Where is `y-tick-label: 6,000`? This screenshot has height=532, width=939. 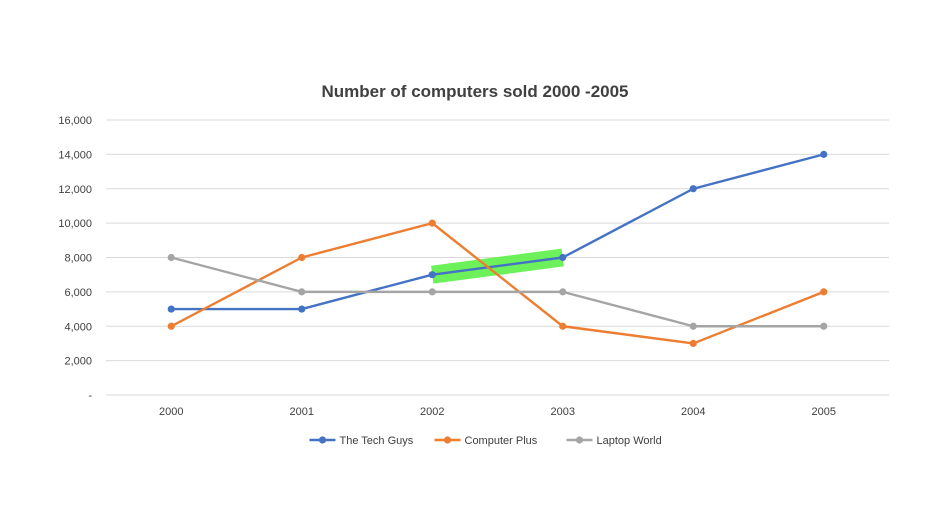
y-tick-label: 6,000 is located at coordinates (78, 293).